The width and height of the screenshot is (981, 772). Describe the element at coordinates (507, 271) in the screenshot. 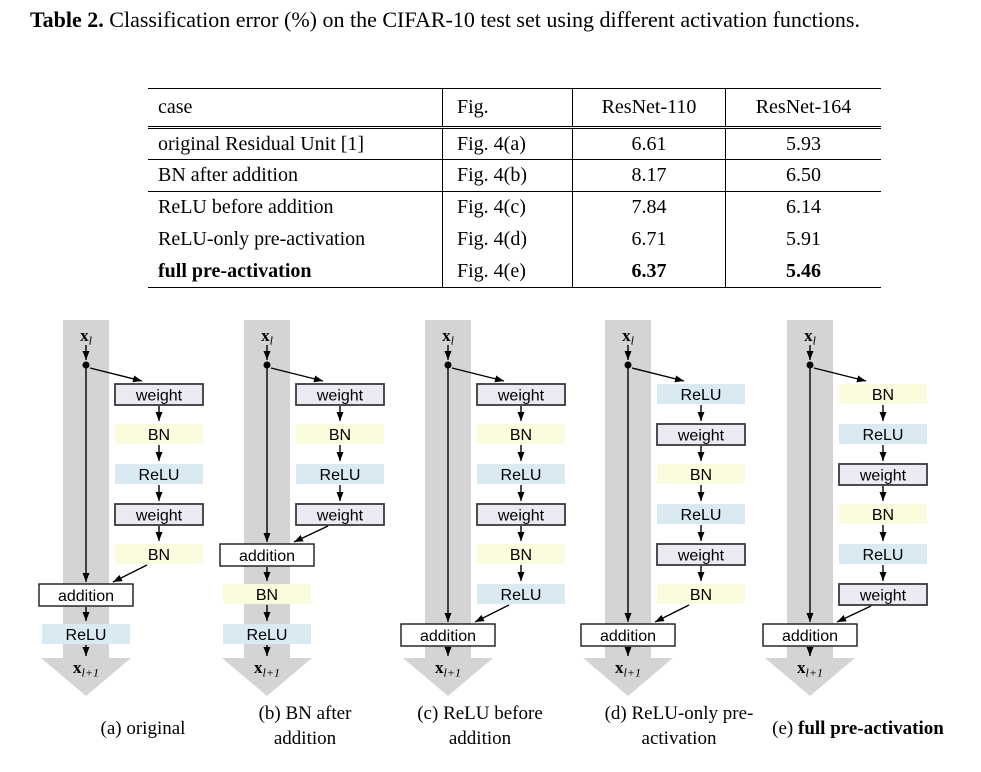

I see `table-cell-fig: Fig. 4(e)` at that location.